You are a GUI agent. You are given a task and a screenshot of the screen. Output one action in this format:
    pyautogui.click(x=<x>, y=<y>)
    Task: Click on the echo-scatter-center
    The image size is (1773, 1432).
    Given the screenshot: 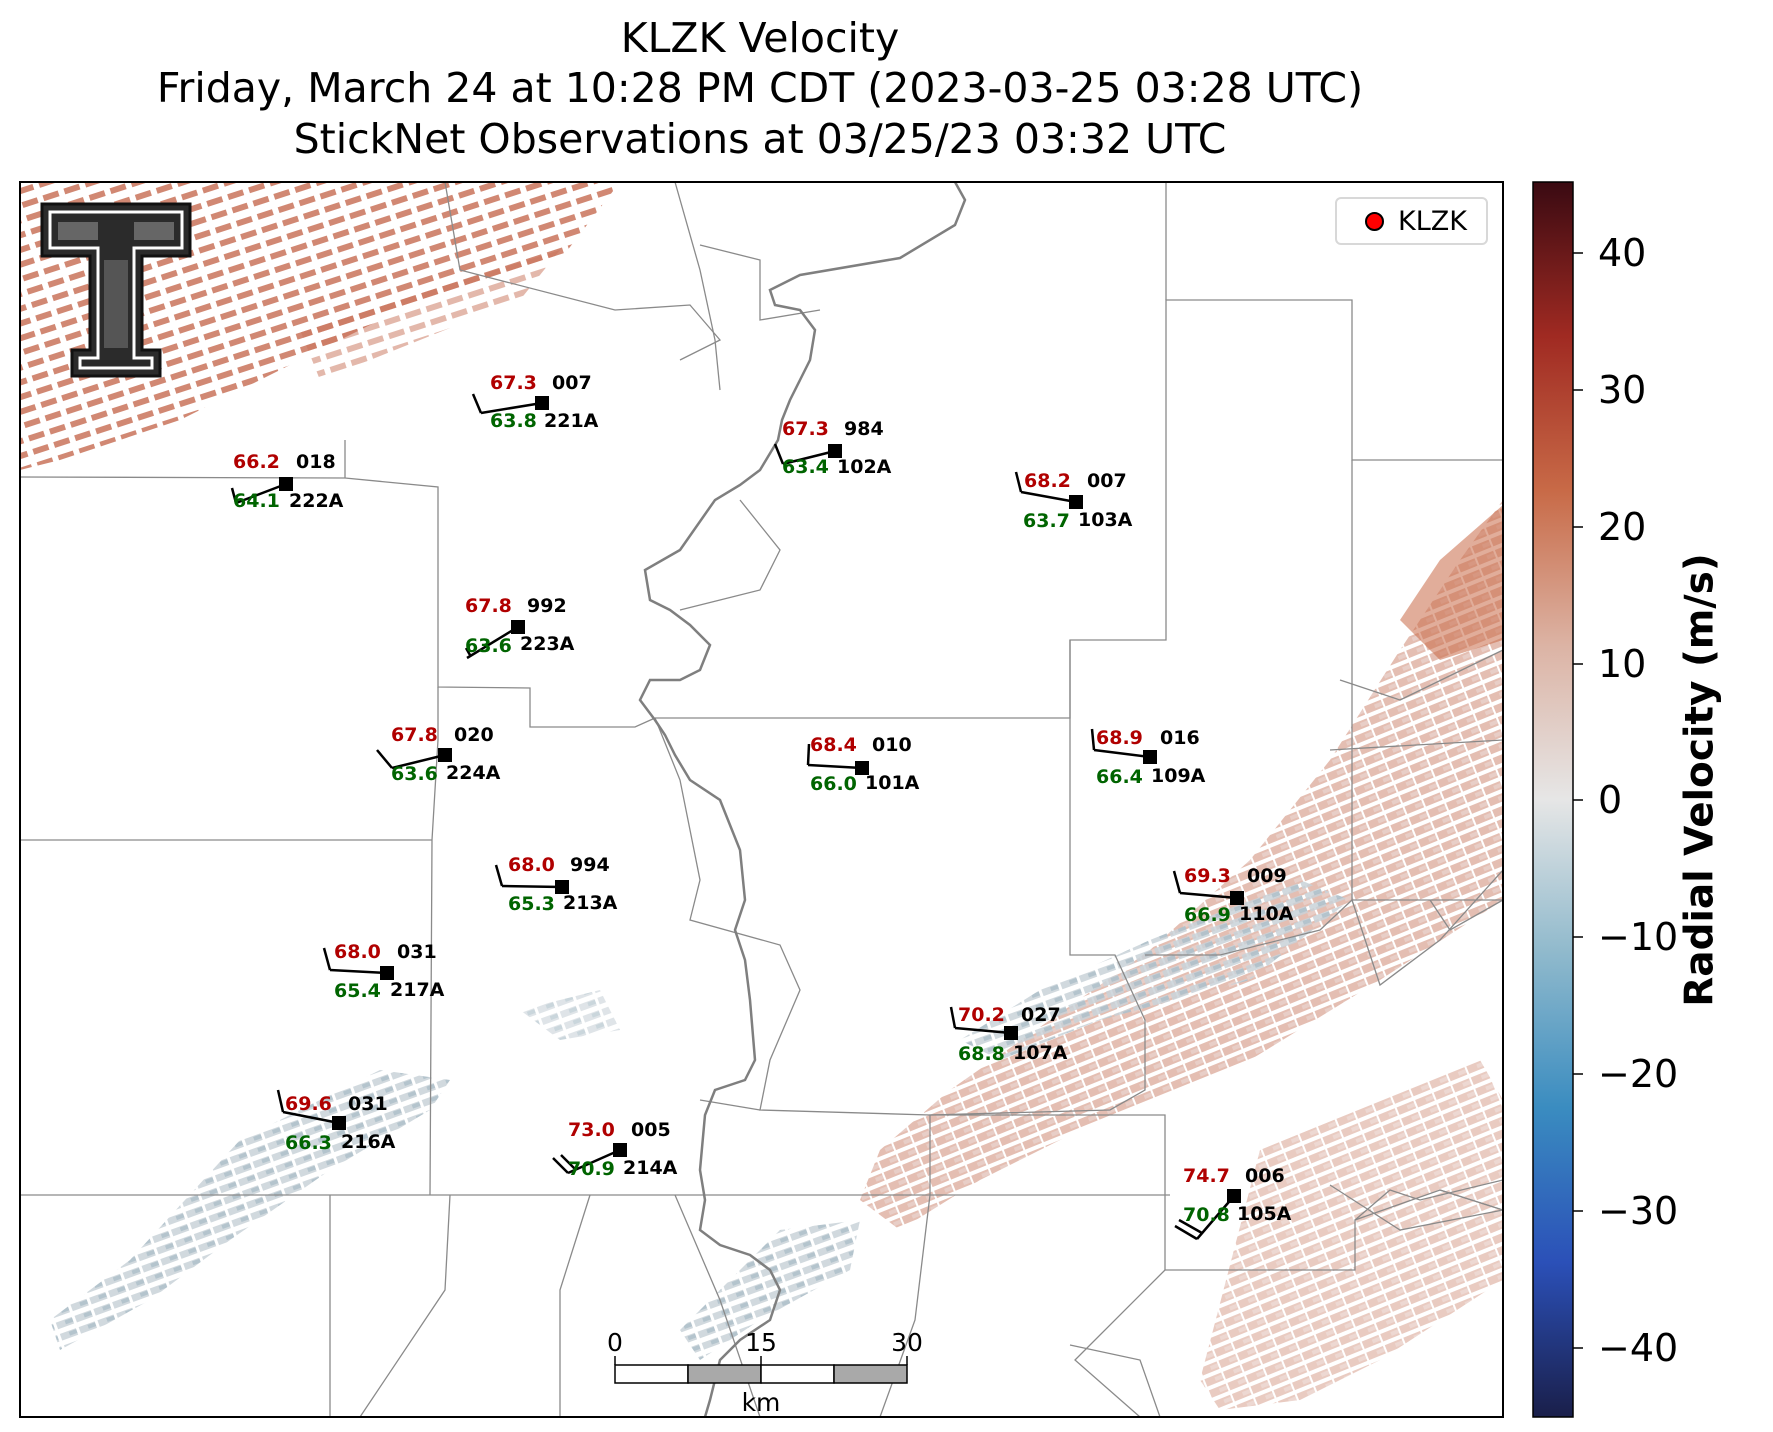 What is the action you would take?
    pyautogui.click(x=570, y=1015)
    